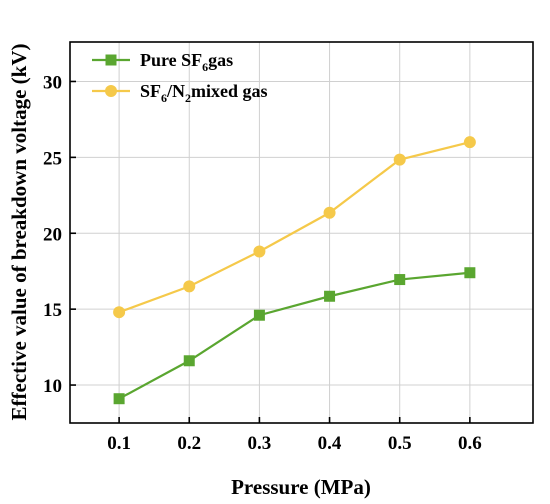 The height and width of the screenshot is (504, 550). I want to click on x-tick-label: 0.2, so click(189, 443).